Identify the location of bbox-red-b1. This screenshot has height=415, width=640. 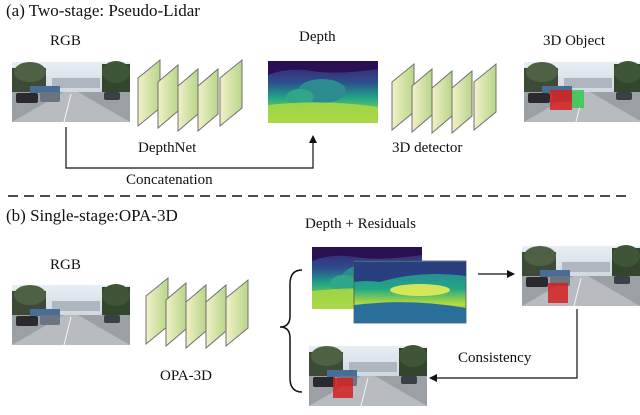
(558, 293).